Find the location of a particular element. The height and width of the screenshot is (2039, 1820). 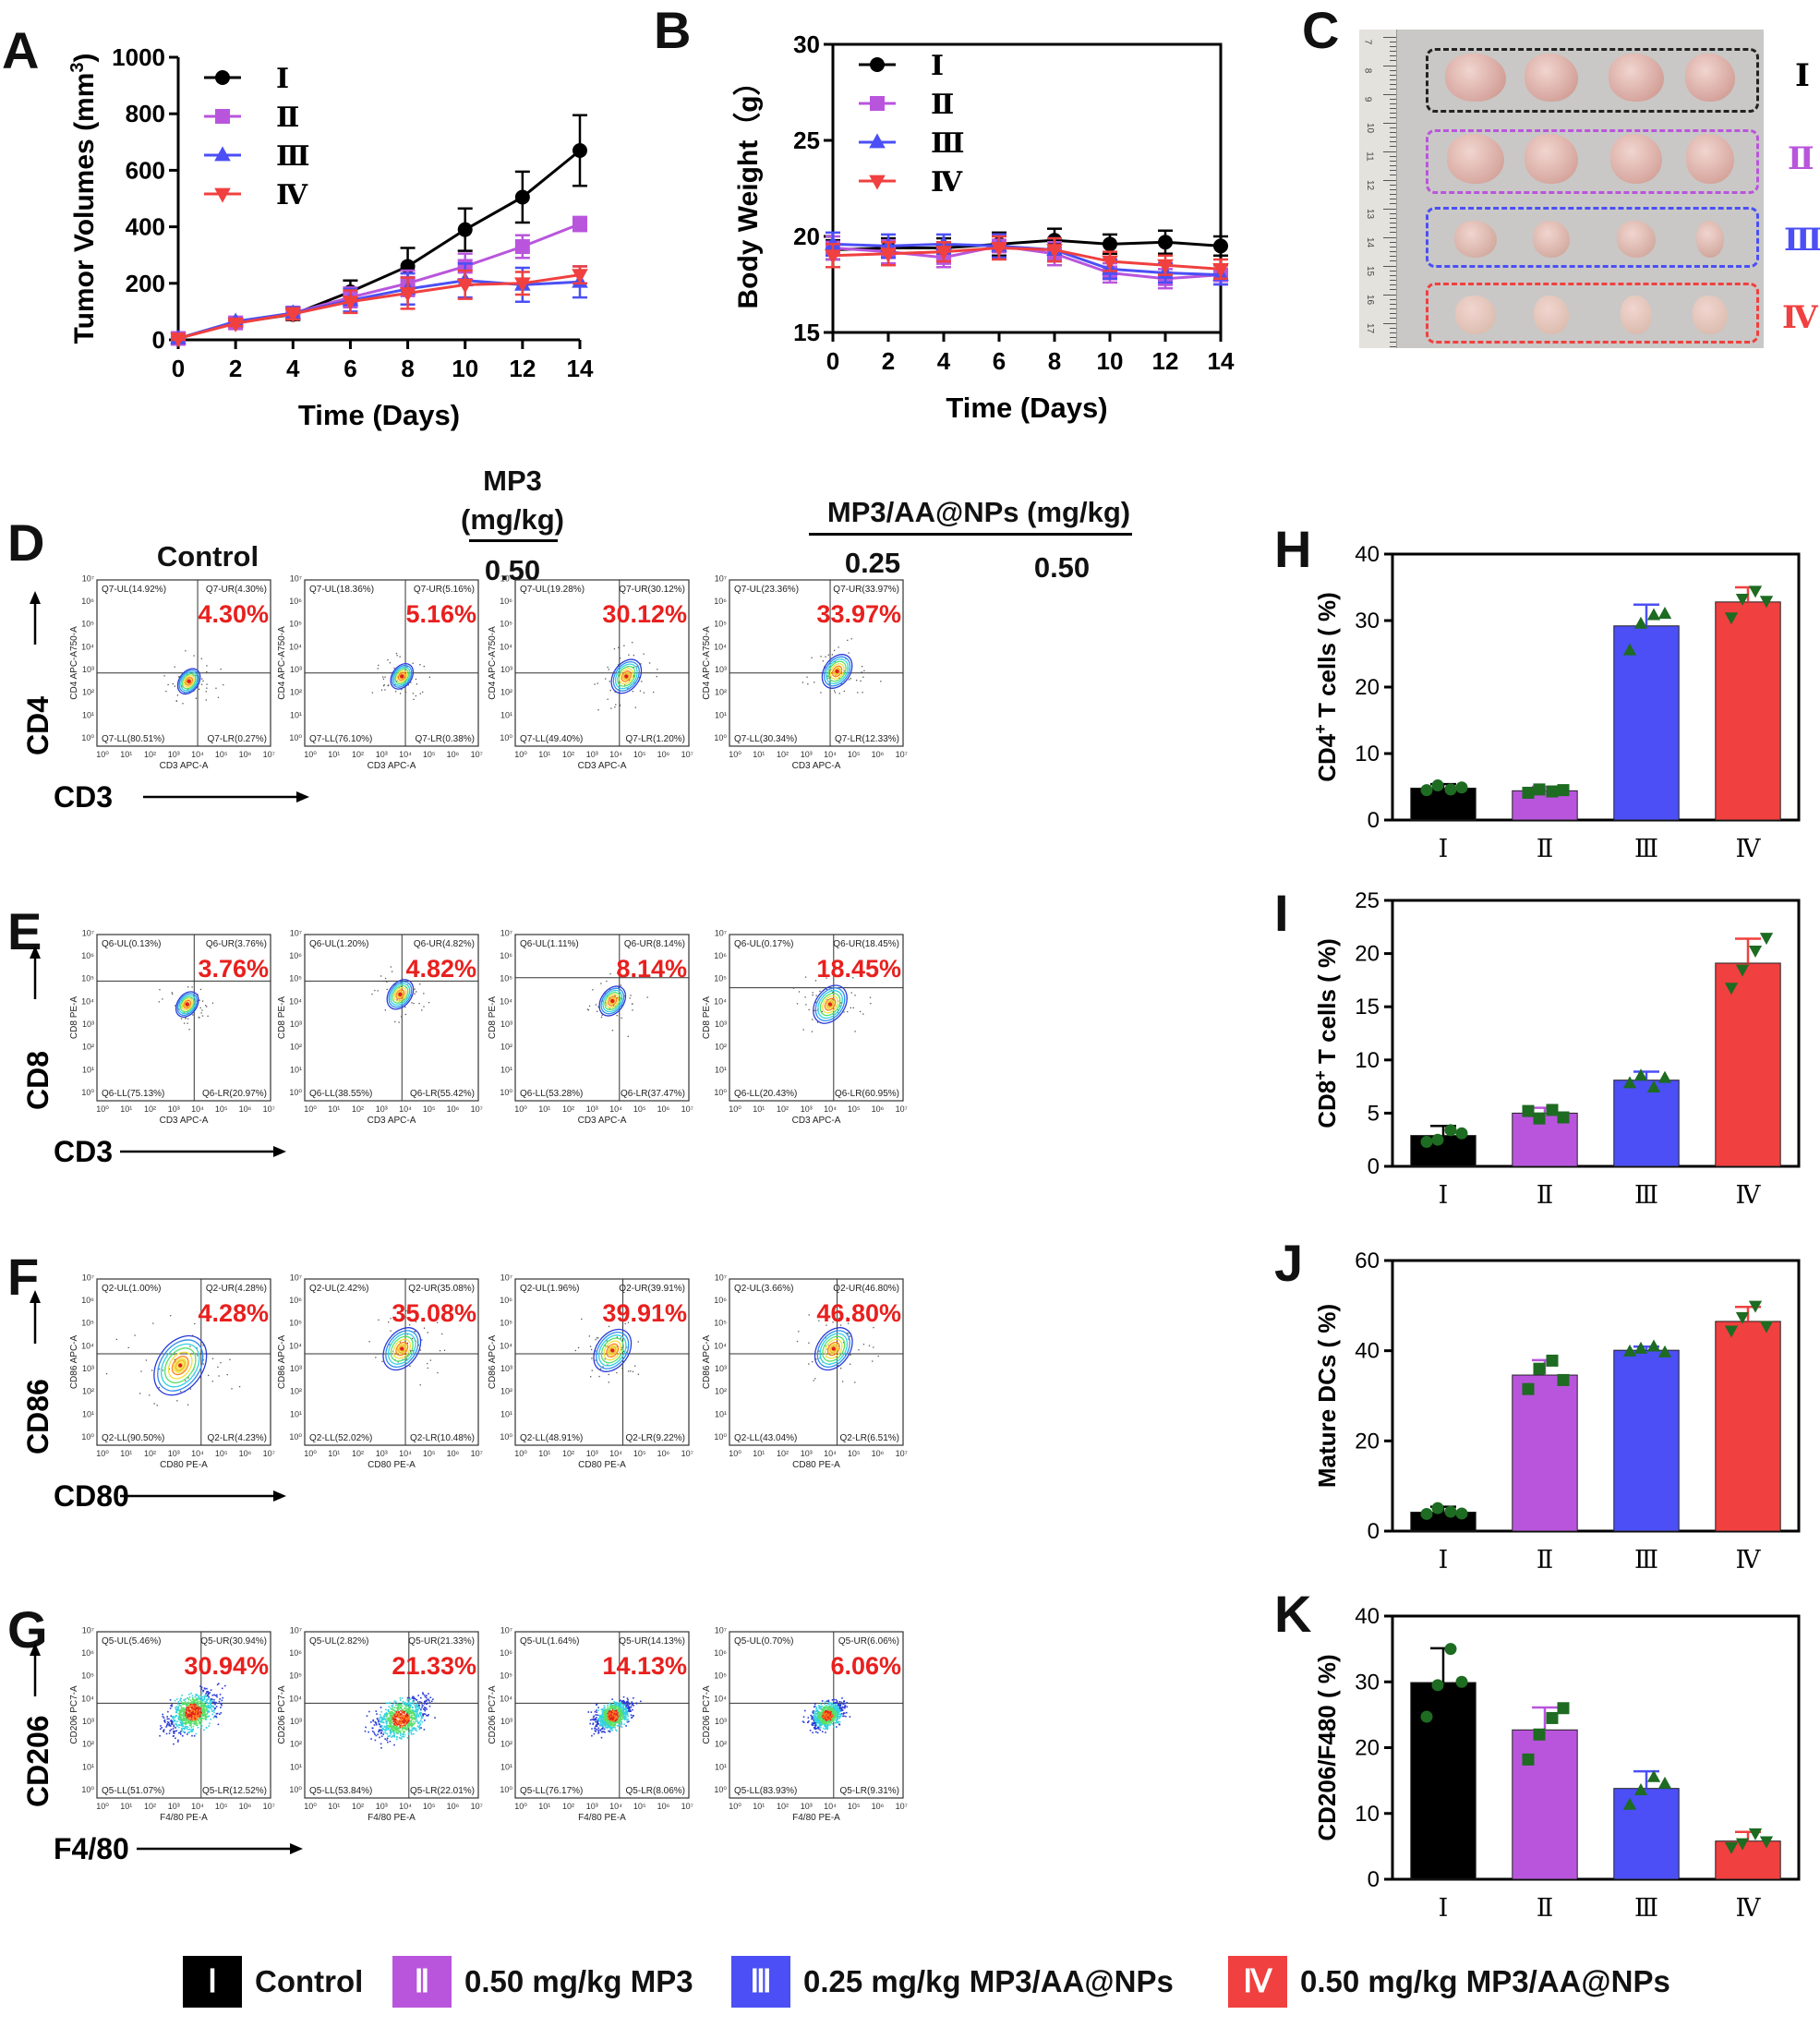

legend-label: Ⅰ is located at coordinates (937, 66).